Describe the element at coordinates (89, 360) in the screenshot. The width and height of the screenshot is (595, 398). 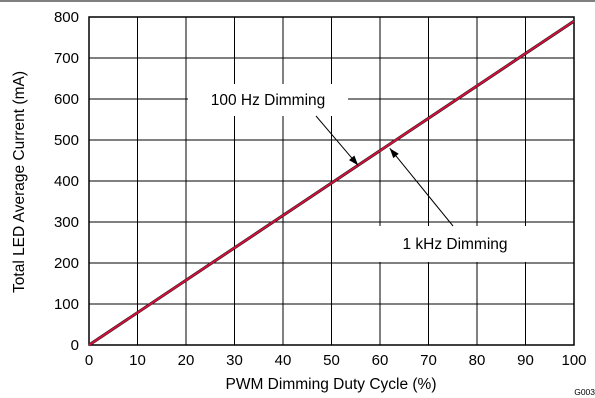
I see `x-tick-label: 0` at that location.